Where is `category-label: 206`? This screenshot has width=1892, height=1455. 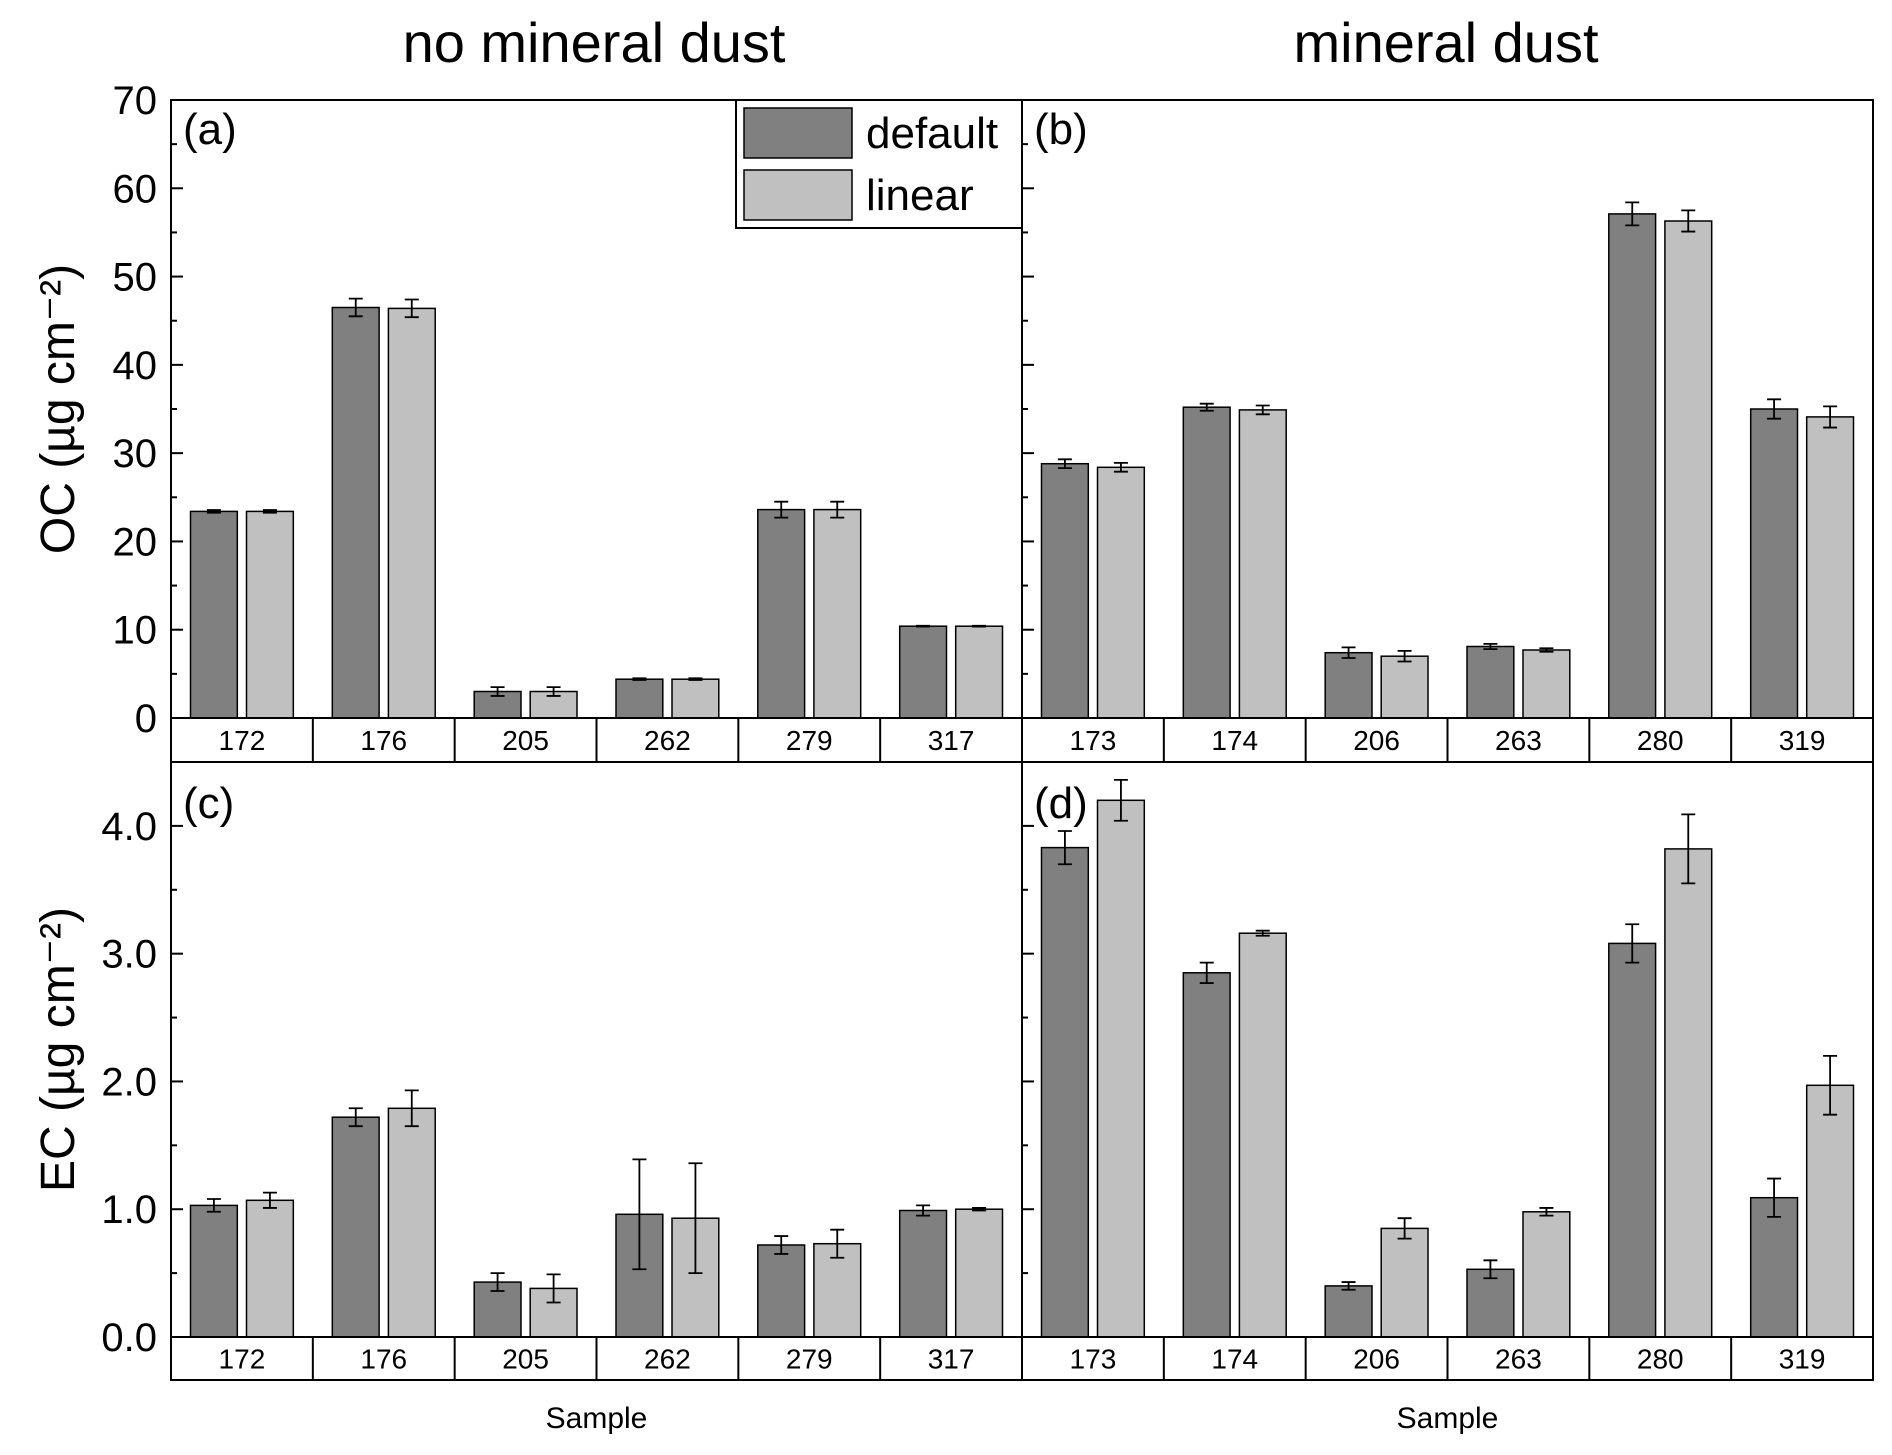 category-label: 206 is located at coordinates (1376, 1359).